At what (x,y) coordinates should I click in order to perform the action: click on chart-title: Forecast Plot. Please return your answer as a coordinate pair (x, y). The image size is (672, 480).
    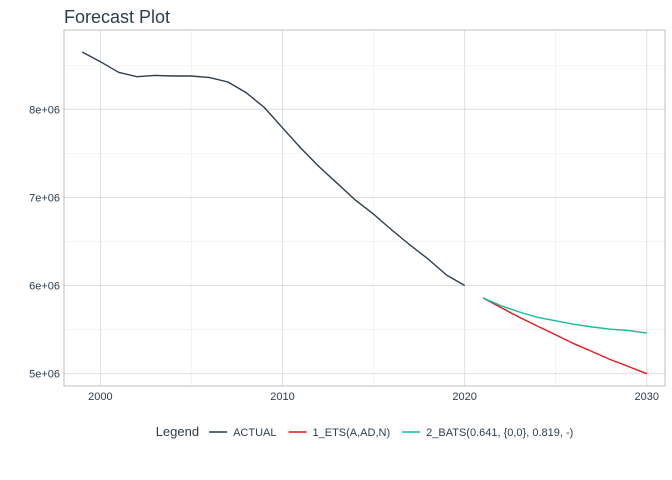
    Looking at the image, I should click on (117, 17).